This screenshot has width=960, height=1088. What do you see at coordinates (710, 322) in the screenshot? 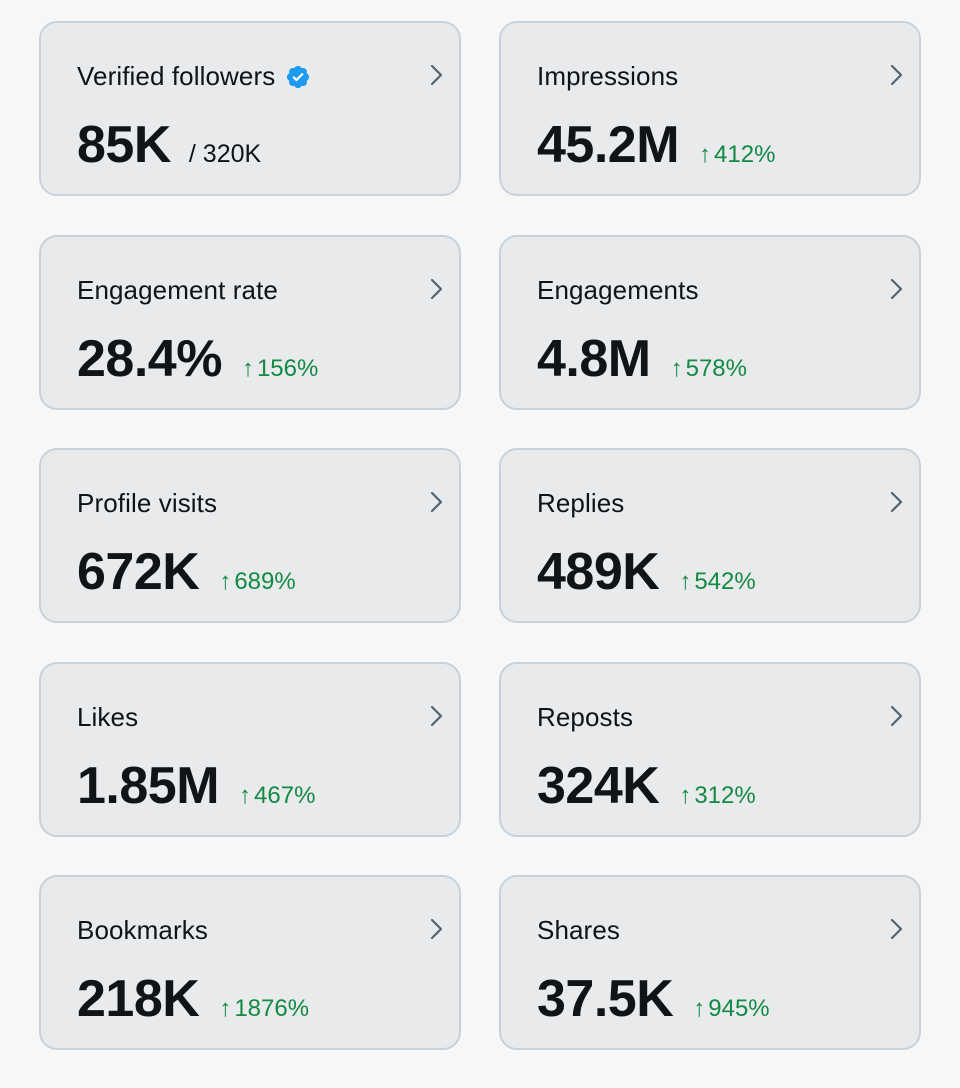
I see `metric-card-engagements: Engagements 4.8M ↑ 578%` at bounding box center [710, 322].